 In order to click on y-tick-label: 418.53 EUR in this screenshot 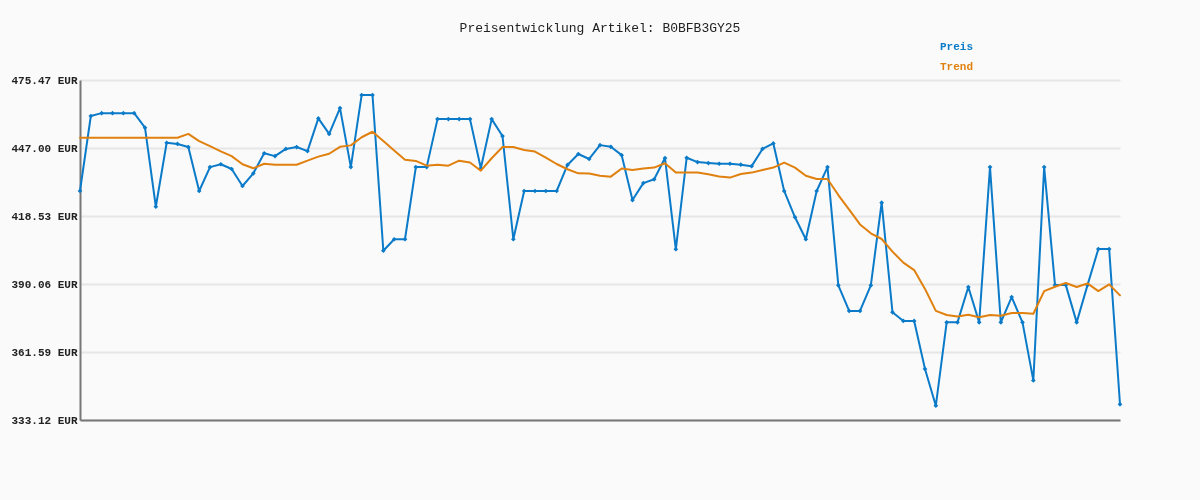, I will do `click(44, 216)`.